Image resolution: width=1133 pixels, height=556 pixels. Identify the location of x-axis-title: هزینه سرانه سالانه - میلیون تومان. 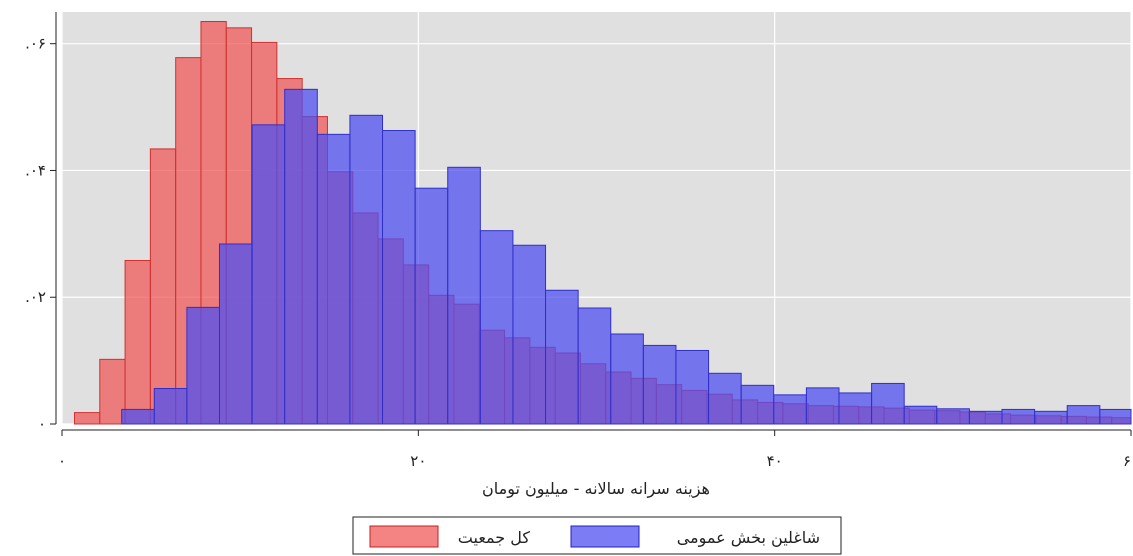
(596, 489).